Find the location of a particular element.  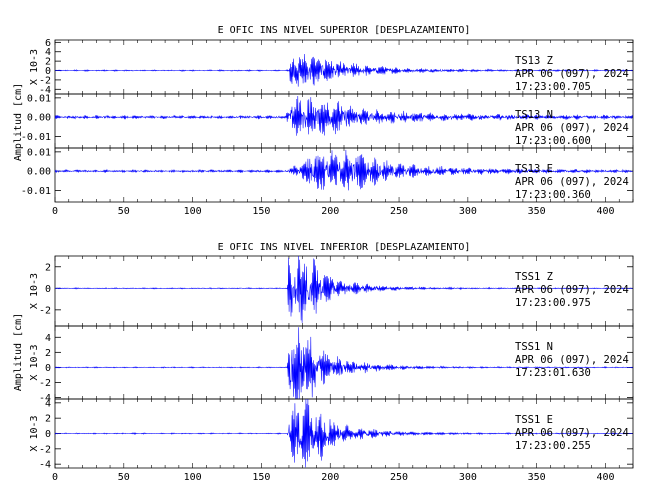

y-tick-label: 6 is located at coordinates (48, 43).